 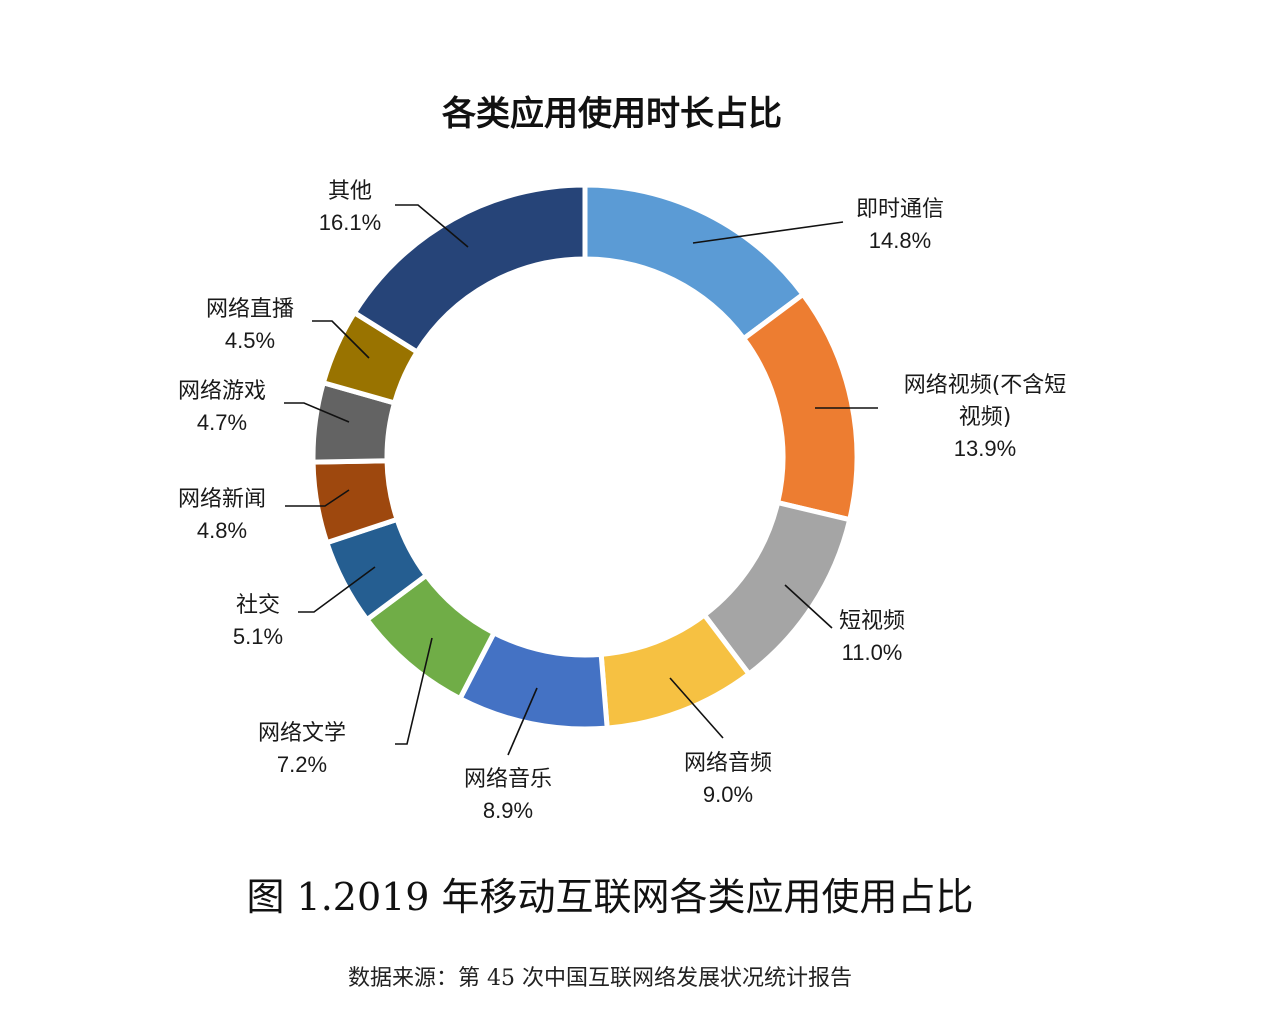 What do you see at coordinates (350, 222) in the screenshot?
I see `value-label-11: 16.1%` at bounding box center [350, 222].